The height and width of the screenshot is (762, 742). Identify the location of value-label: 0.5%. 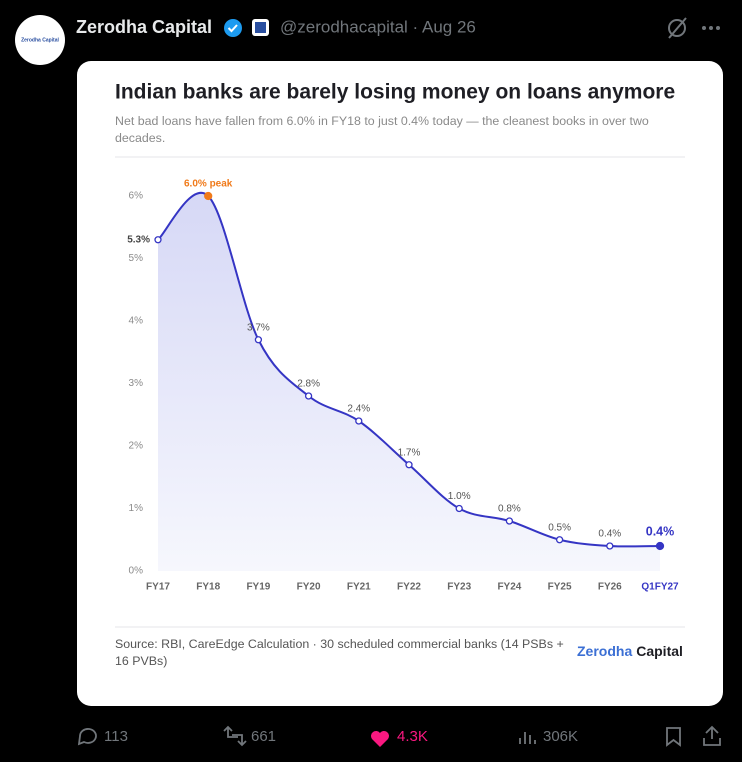
(559, 527).